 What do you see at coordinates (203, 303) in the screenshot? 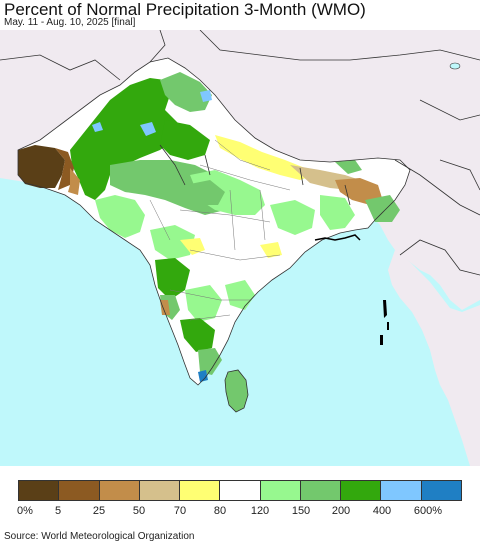
I see `deccan-wet-zone` at bounding box center [203, 303].